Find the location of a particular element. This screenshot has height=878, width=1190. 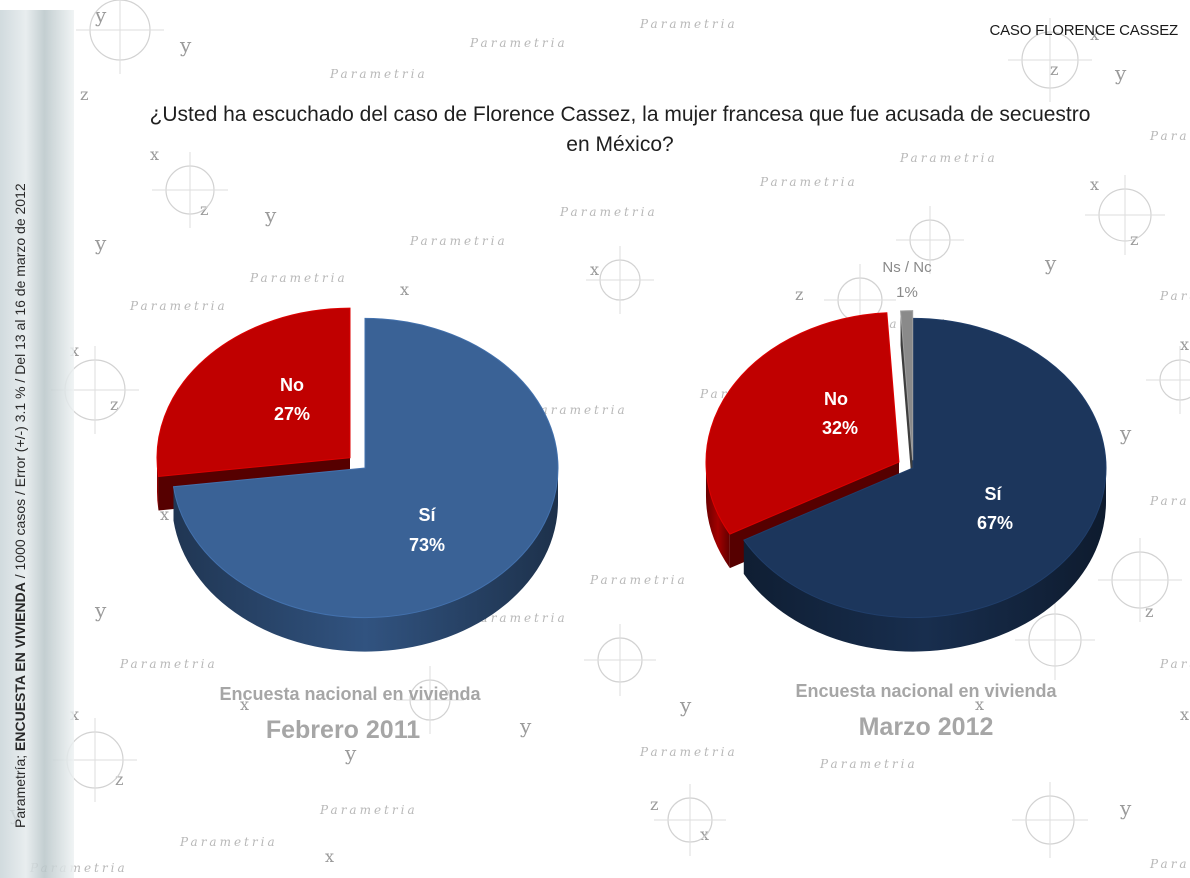

slice-value-label: 67% is located at coordinates (995, 523).